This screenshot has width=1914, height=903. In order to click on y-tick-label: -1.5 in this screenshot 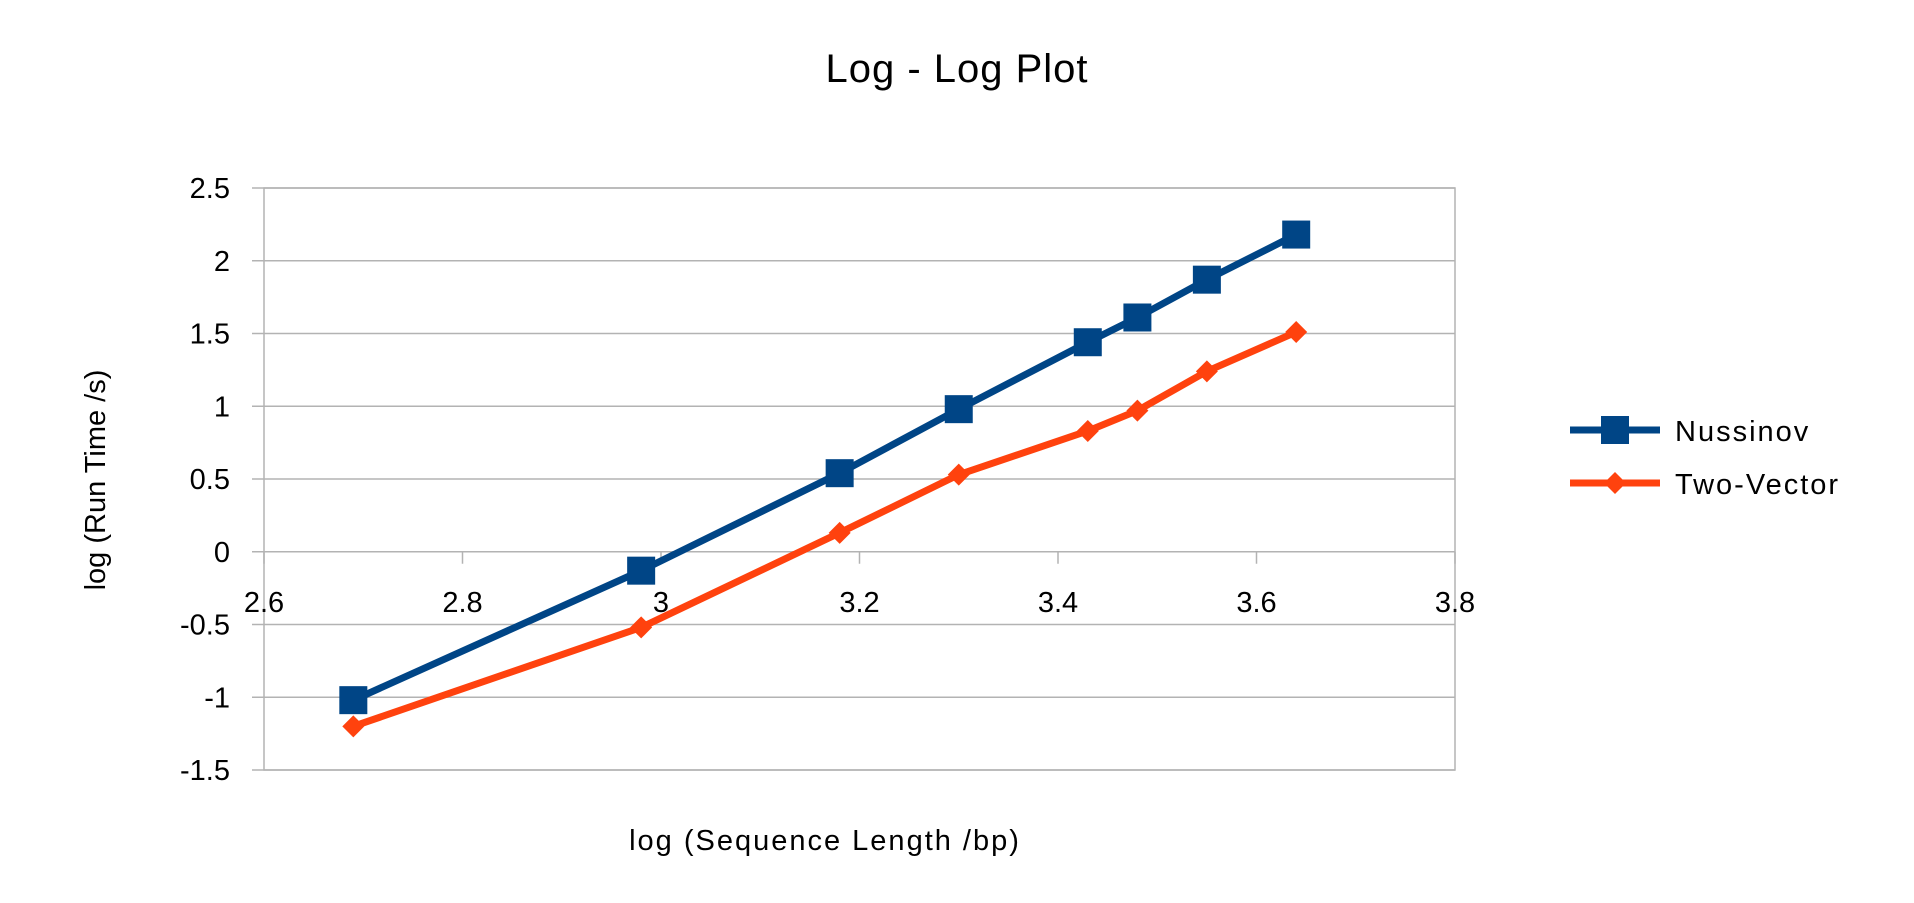, I will do `click(205, 771)`.